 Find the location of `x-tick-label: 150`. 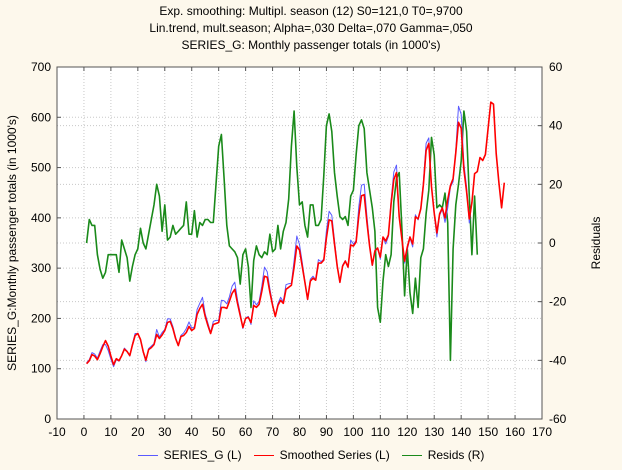

x-tick-label: 150 is located at coordinates (488, 432).